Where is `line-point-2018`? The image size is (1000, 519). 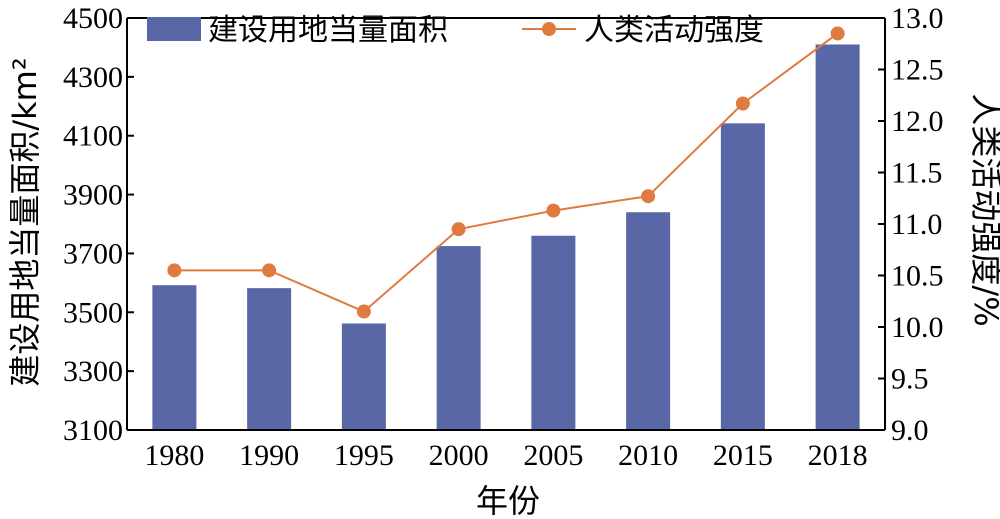 line-point-2018 is located at coordinates (837, 33).